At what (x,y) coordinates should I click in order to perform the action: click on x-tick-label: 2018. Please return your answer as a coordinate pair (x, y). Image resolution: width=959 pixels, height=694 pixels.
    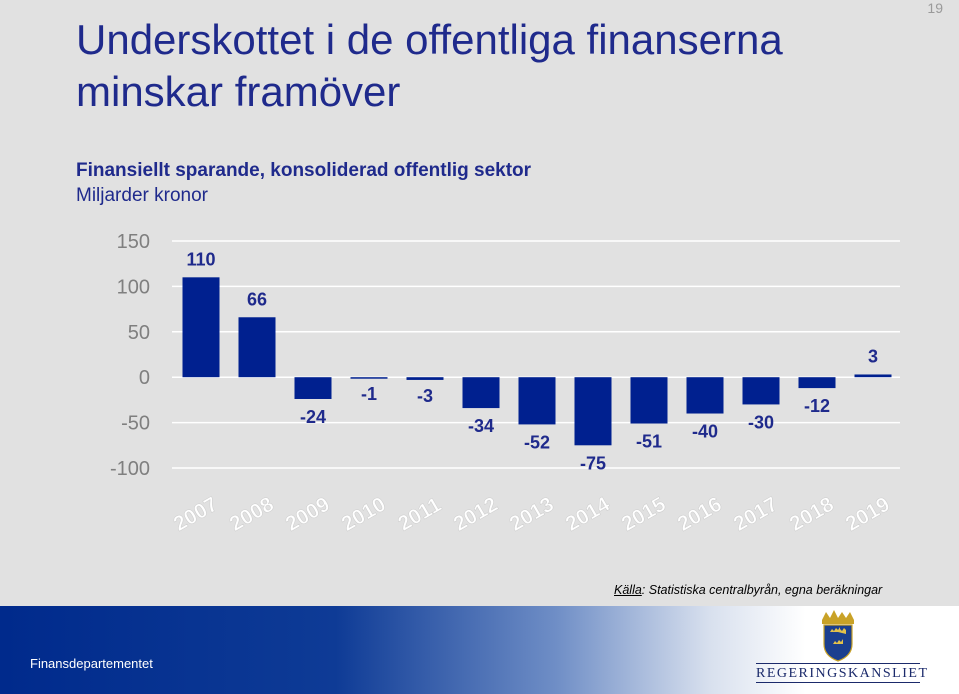
    Looking at the image, I should click on (812, 514).